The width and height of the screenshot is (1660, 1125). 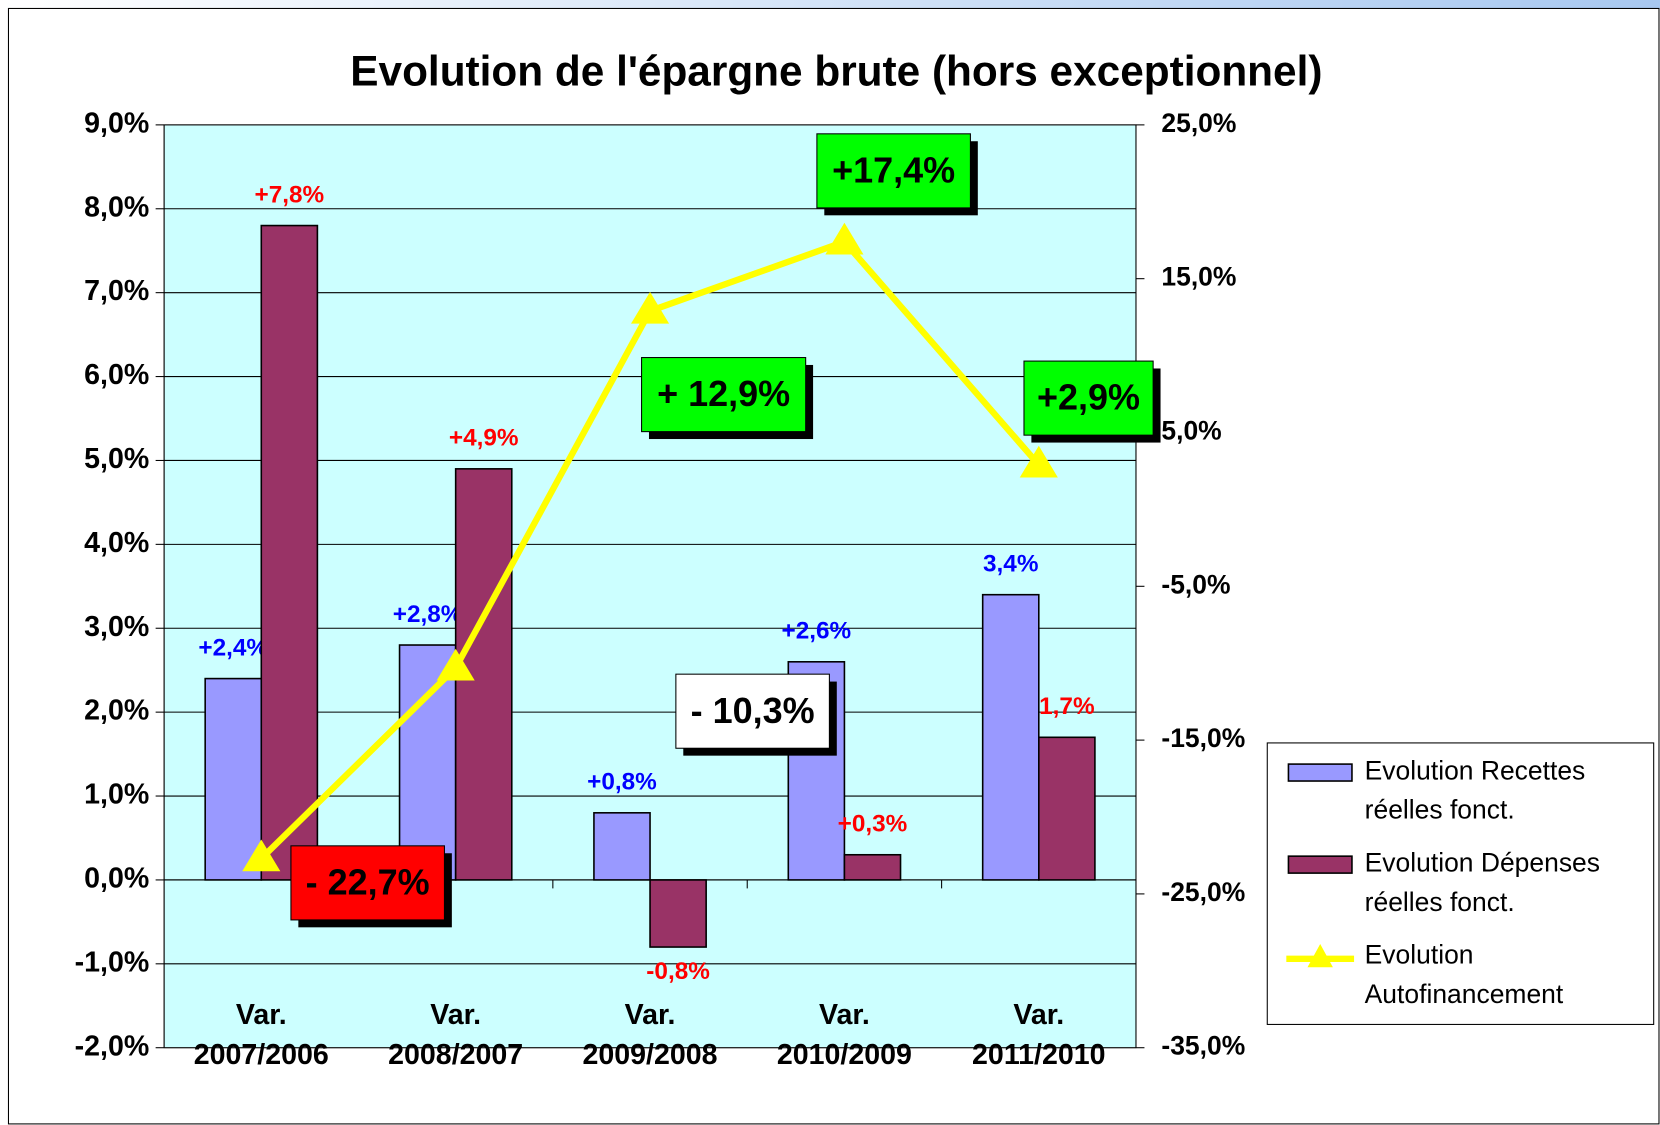 I want to click on y-tick-label: -1,0%, so click(x=112, y=962).